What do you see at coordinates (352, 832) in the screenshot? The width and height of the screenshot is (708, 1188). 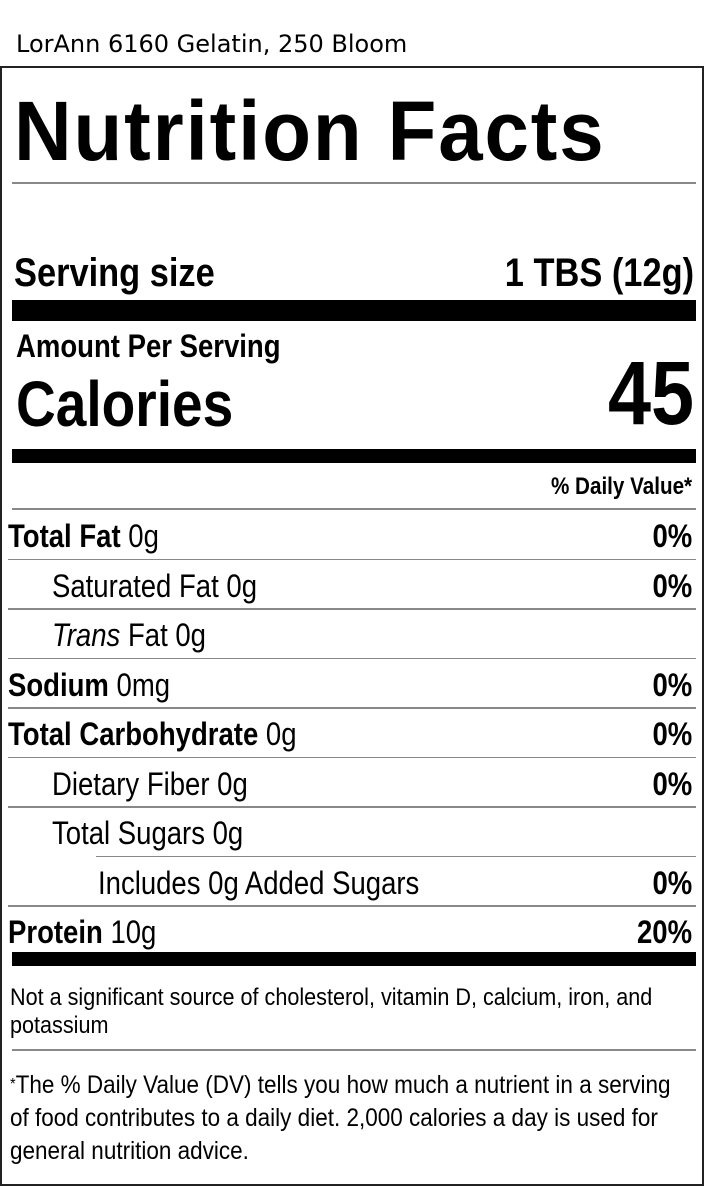 I see `nutrient-row: Total Sugars 0g` at bounding box center [352, 832].